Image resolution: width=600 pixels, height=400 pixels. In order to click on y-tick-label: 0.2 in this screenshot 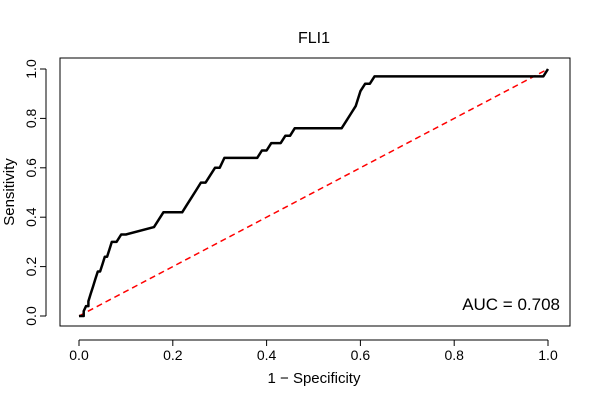, I will do `click(31, 267)`.